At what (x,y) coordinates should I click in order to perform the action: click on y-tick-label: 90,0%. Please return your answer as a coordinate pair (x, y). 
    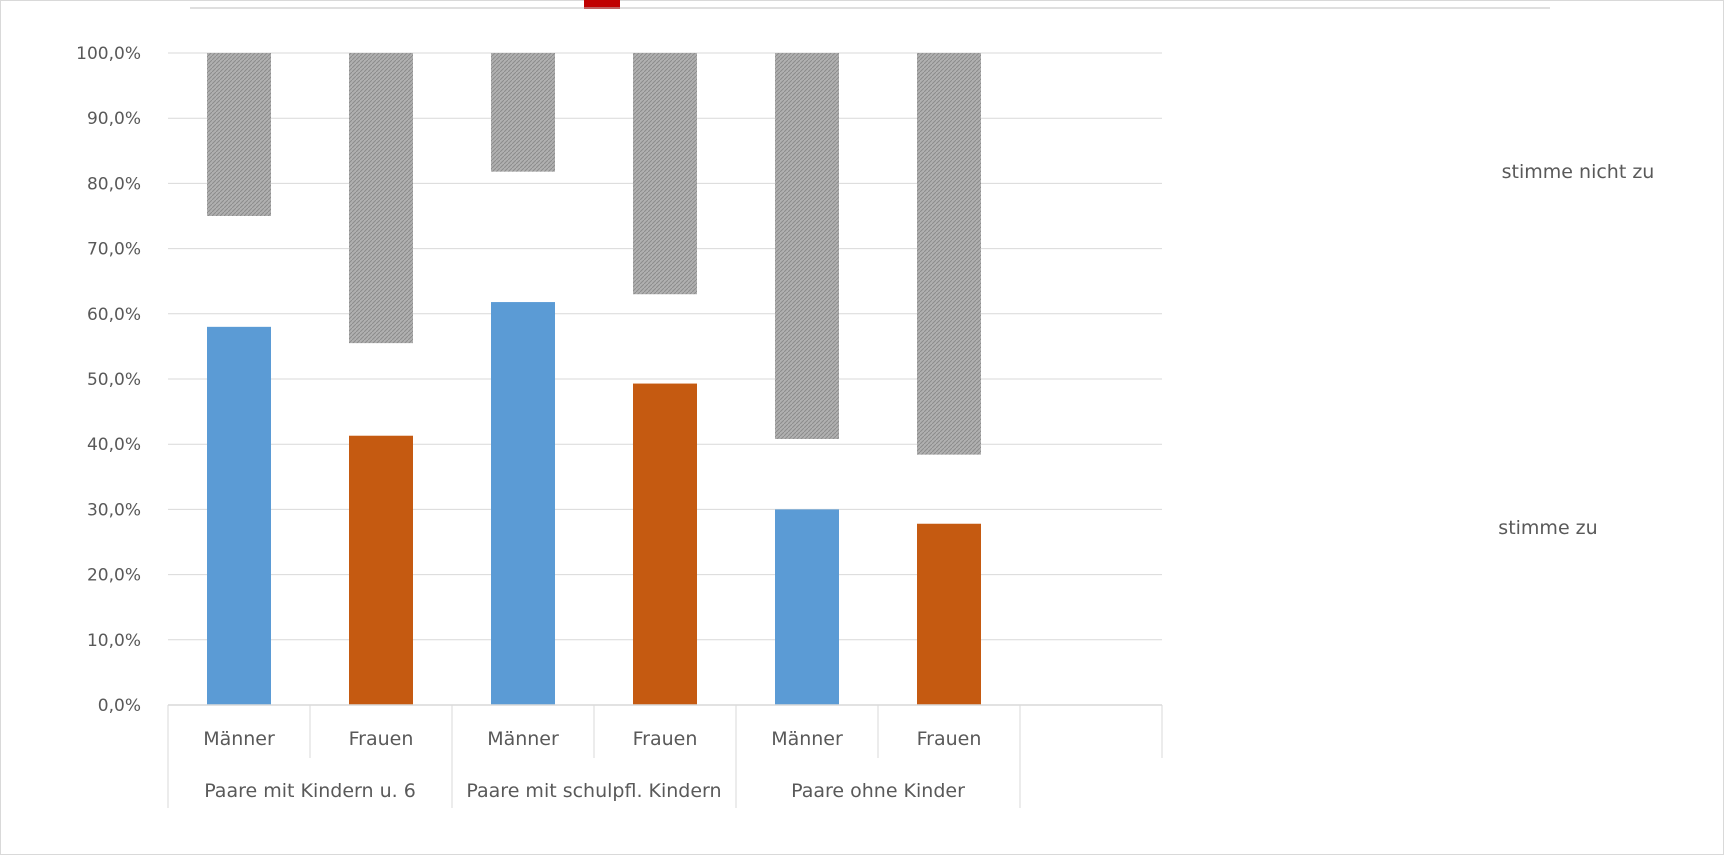
    Looking at the image, I should click on (114, 119).